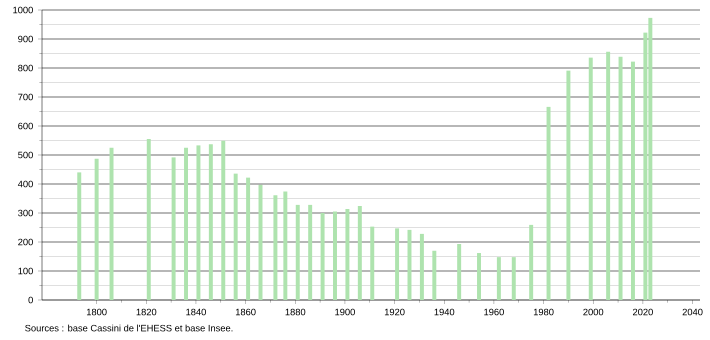  I want to click on y-tick-label: 400, so click(25, 184).